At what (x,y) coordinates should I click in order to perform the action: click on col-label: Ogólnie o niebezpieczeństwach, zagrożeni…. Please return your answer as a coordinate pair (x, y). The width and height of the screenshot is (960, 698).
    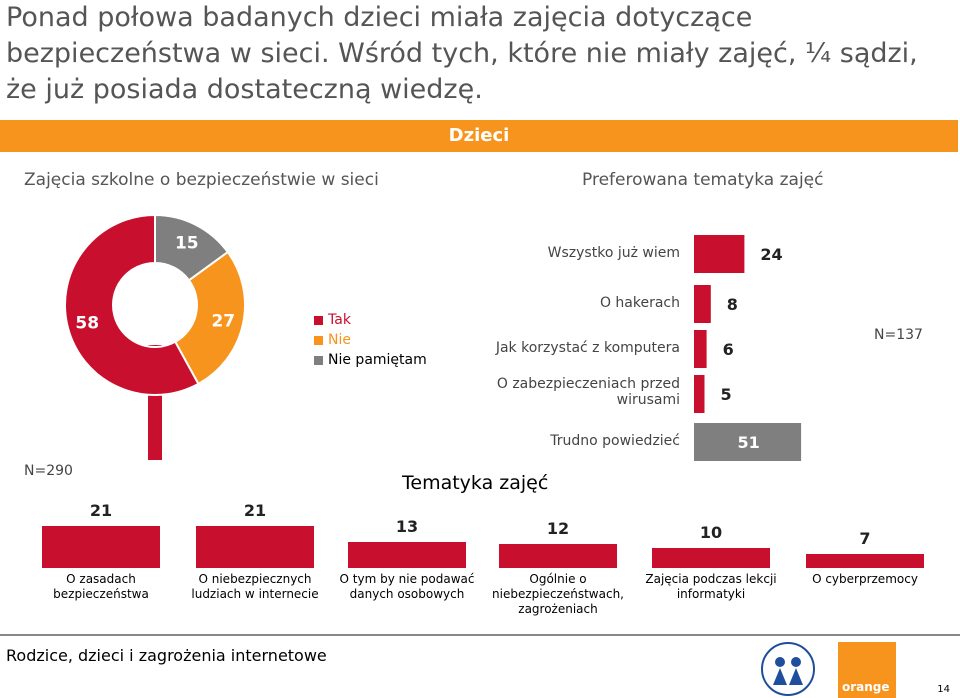
    Looking at the image, I should click on (558, 594).